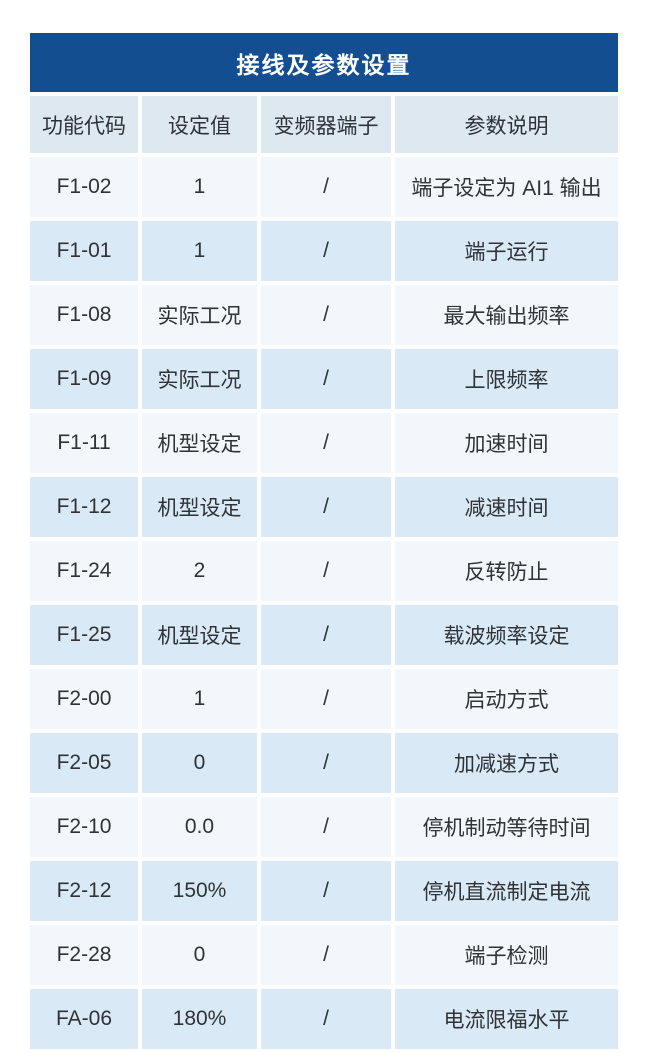  Describe the element at coordinates (84, 315) in the screenshot. I see `cell-function-code: F1-08` at that location.